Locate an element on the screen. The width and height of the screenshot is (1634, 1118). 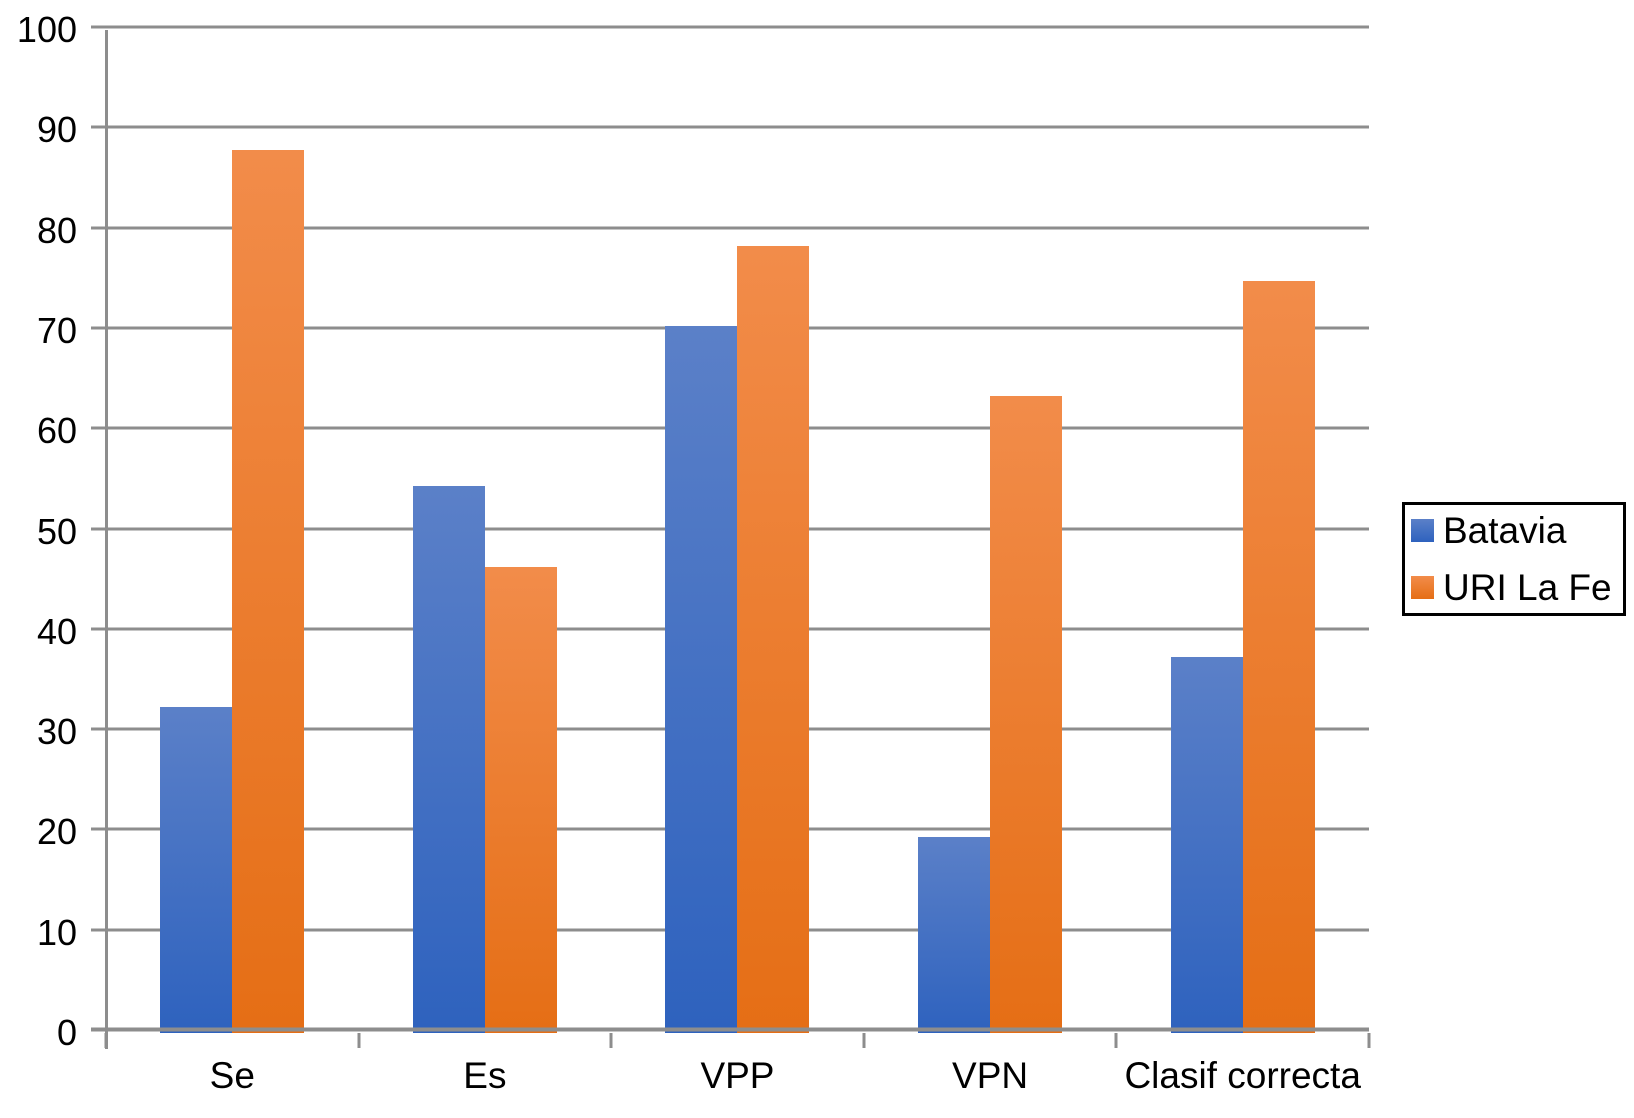
x-axis-category-label-clasif-correcta: Clasif correcta is located at coordinates (1242, 1075).